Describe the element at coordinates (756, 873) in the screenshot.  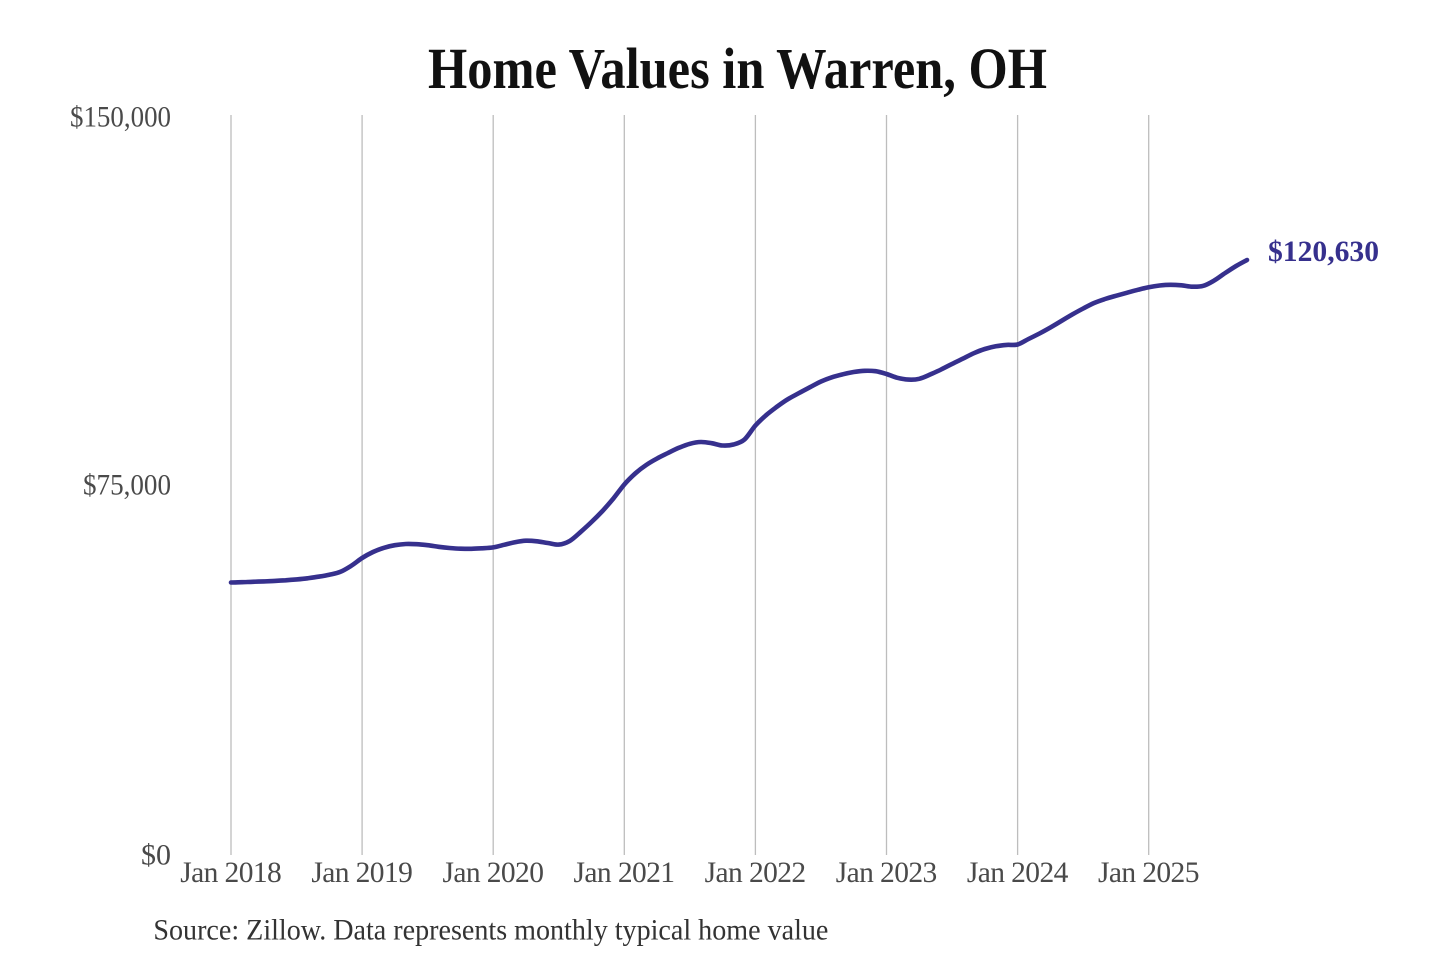
I see `svg-text: Jan 2022` at that location.